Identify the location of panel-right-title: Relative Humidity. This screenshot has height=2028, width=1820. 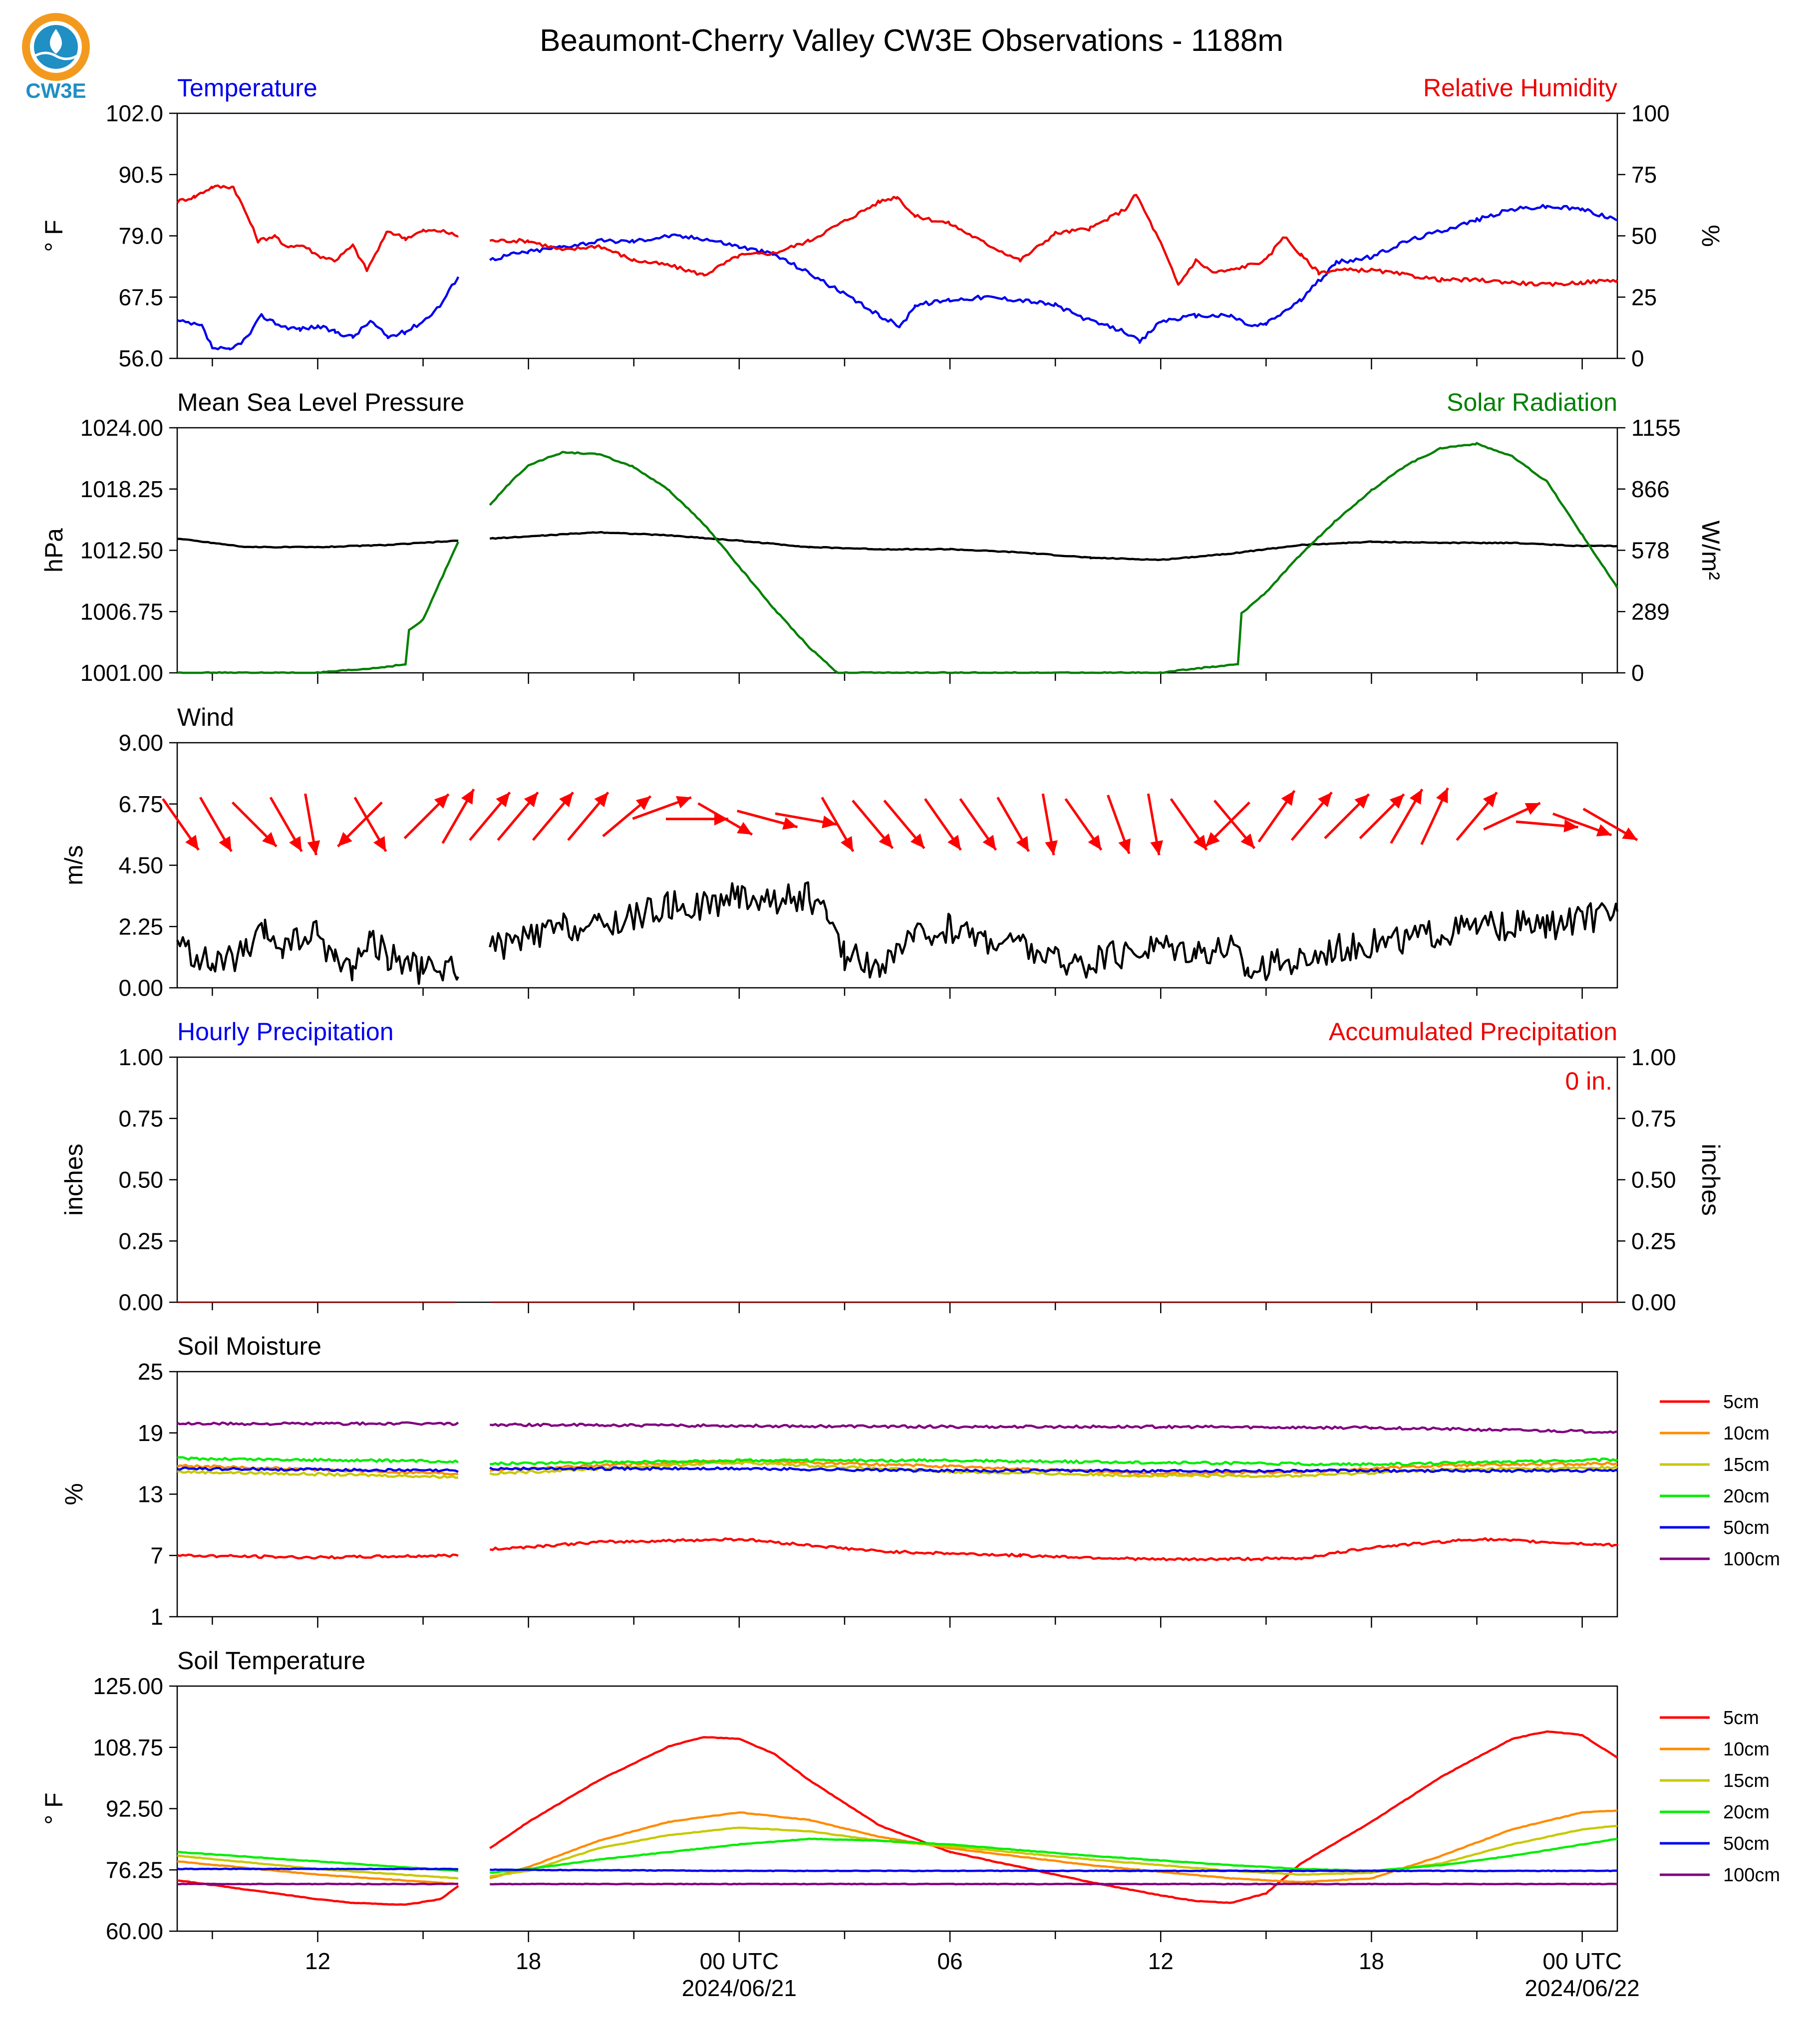
(1520, 88).